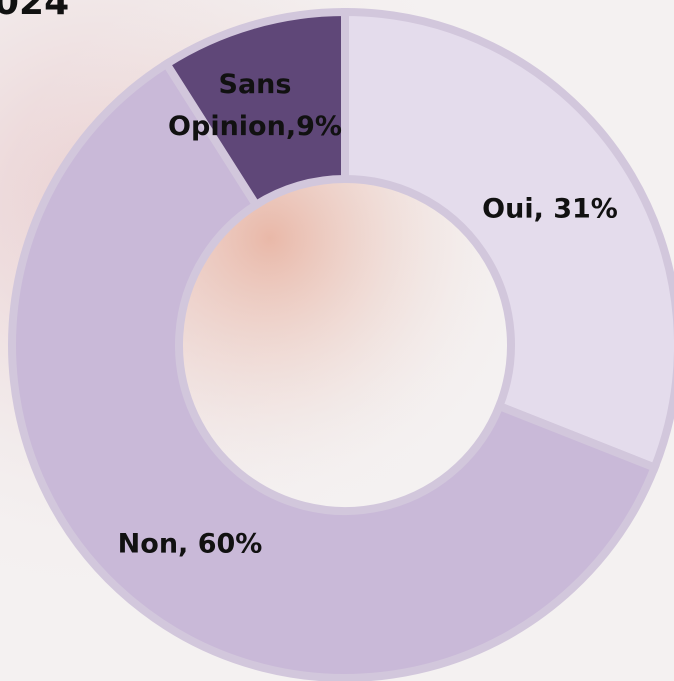  What do you see at coordinates (190, 544) in the screenshot?
I see `data-label: Non, 60%` at bounding box center [190, 544].